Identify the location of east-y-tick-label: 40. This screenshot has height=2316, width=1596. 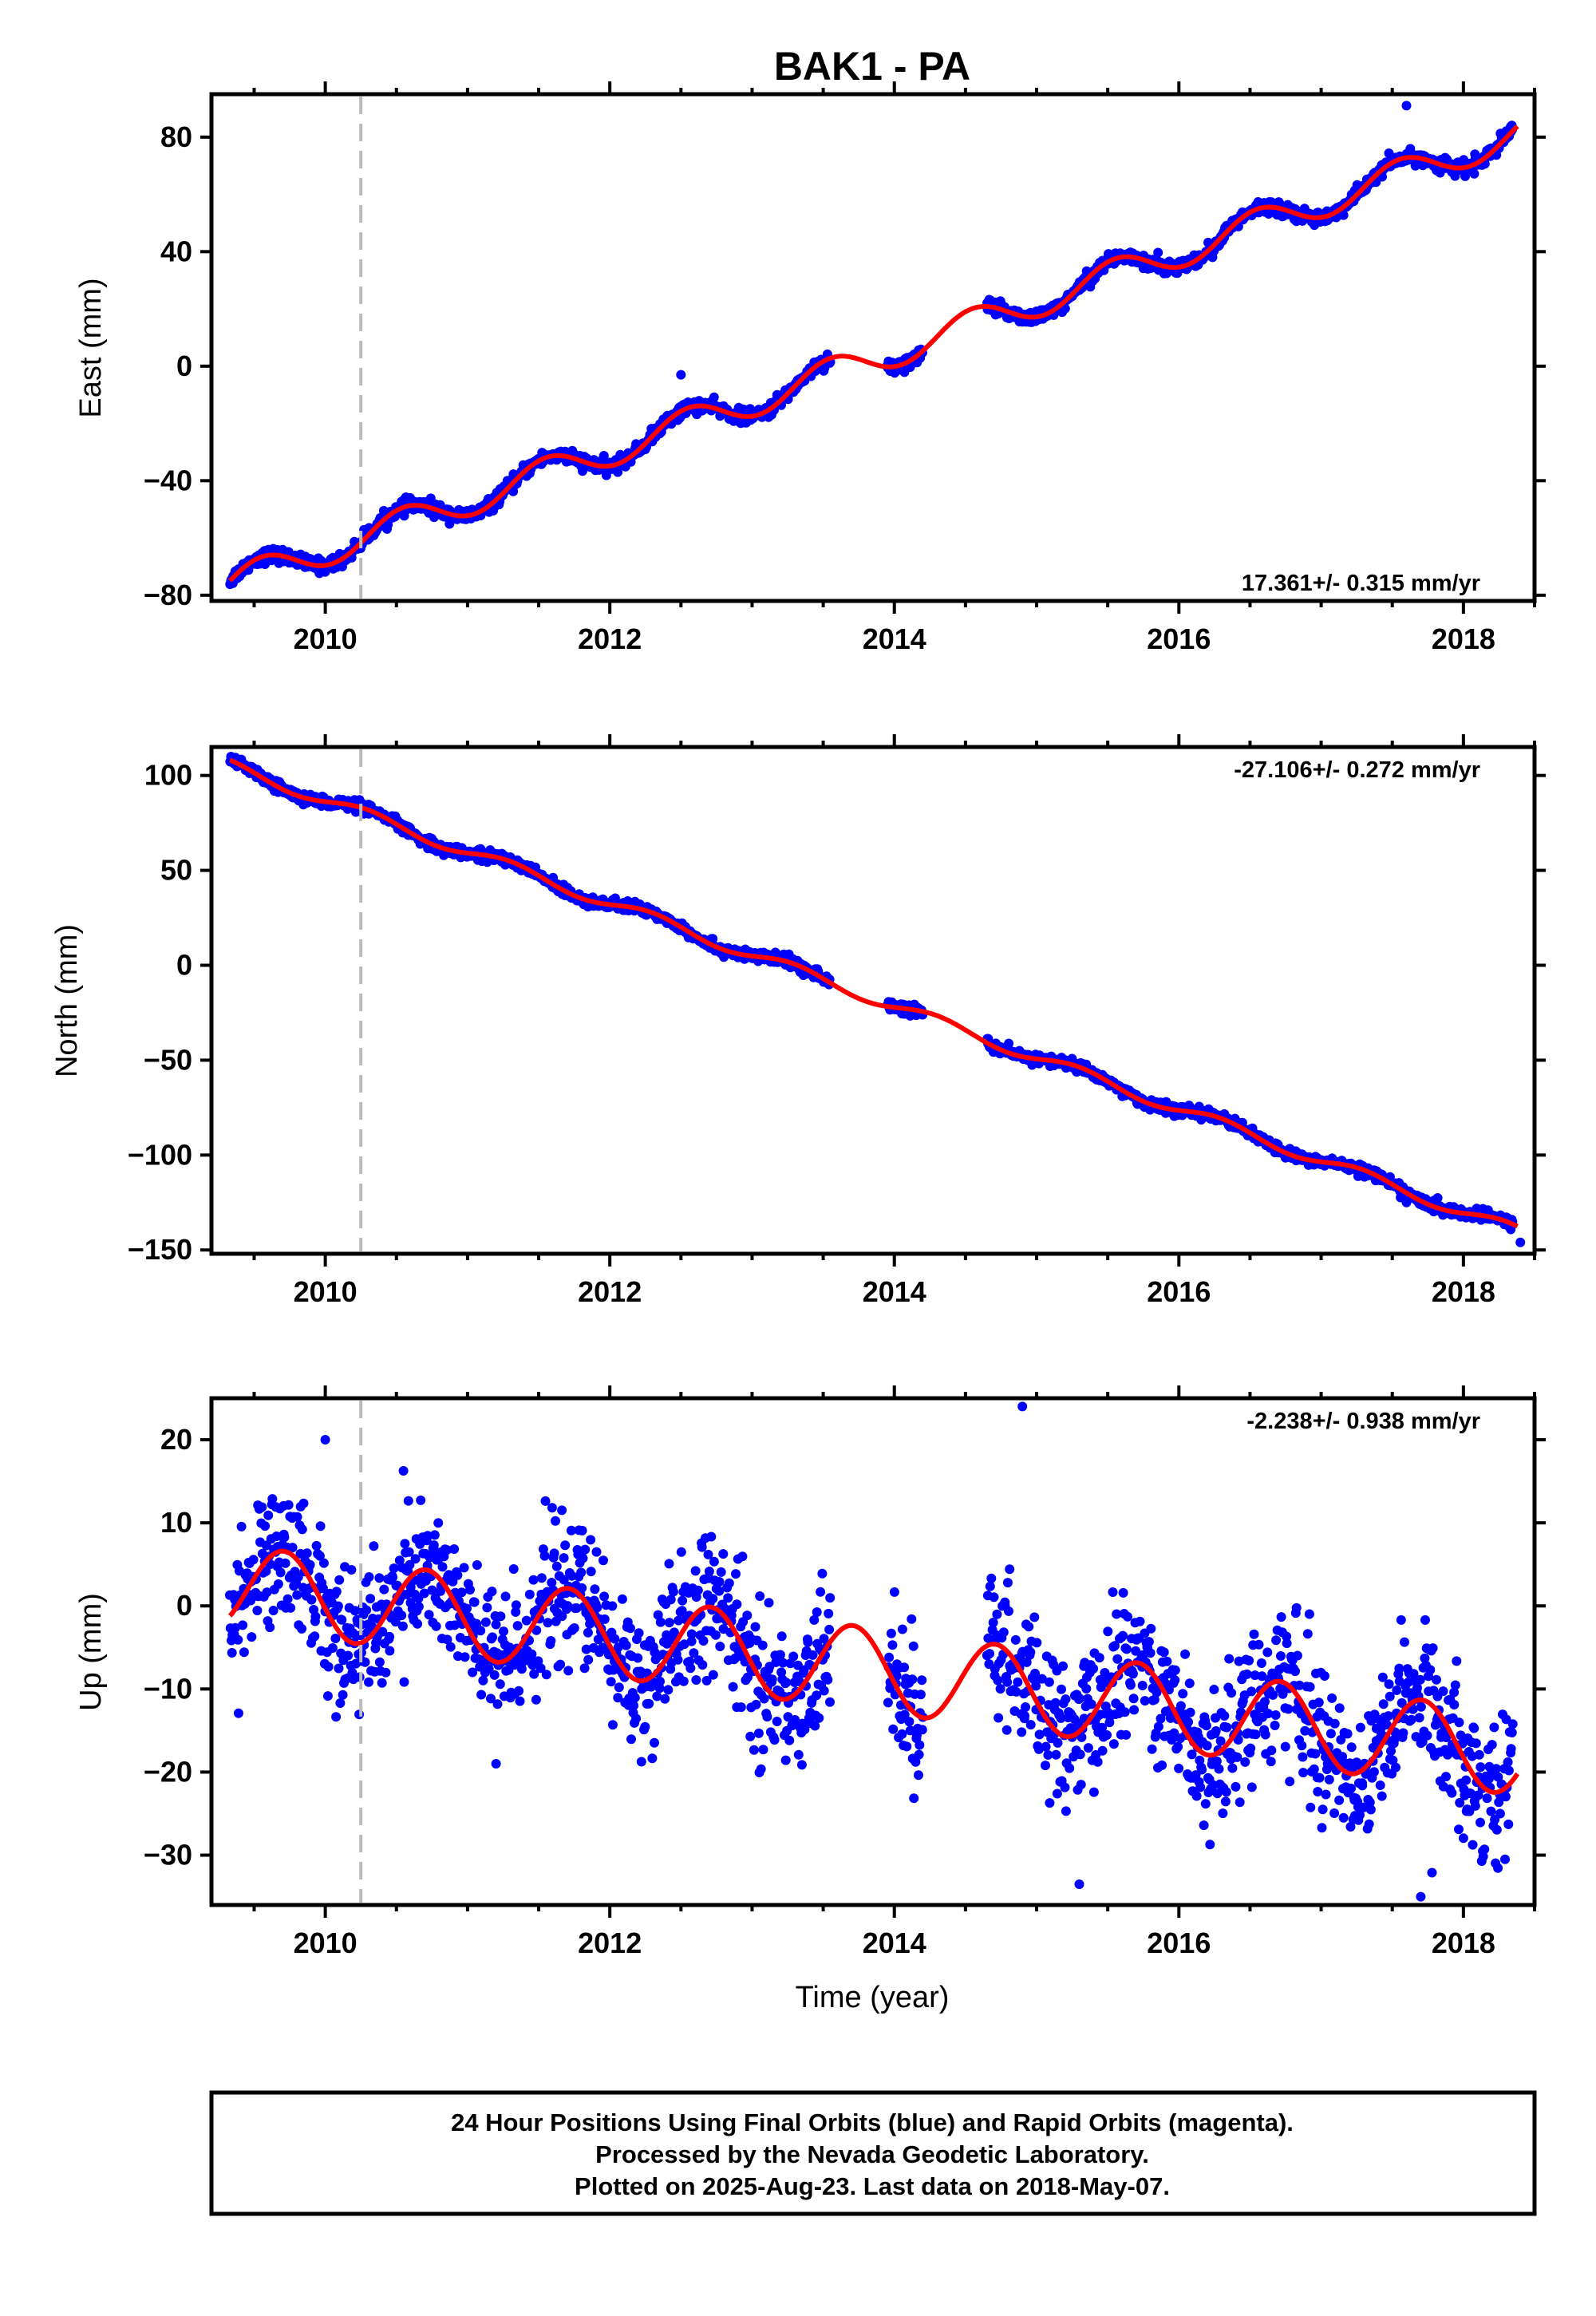
(176, 251).